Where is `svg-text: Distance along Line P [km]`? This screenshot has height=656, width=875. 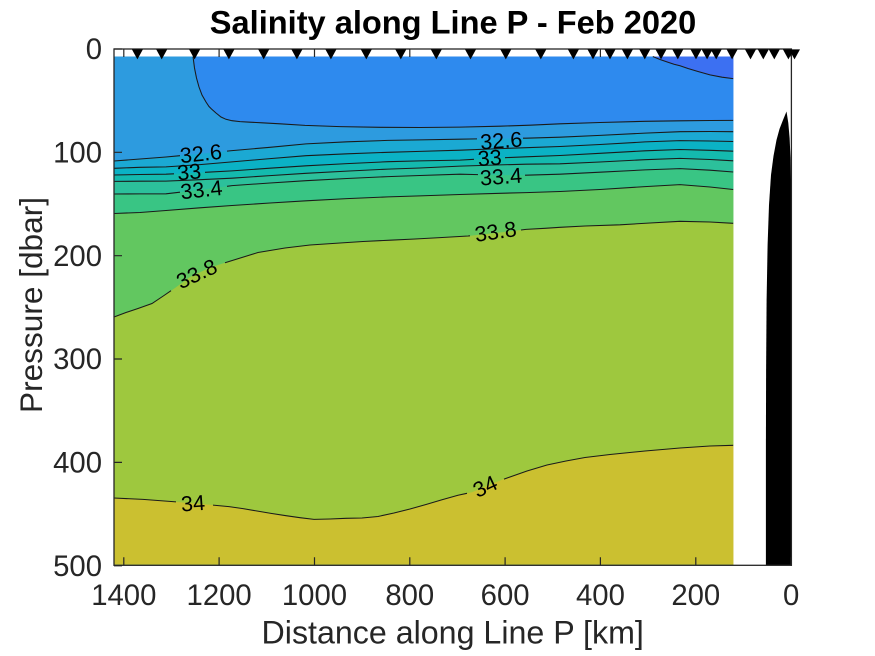
svg-text: Distance along Line P [km] is located at coordinates (453, 633).